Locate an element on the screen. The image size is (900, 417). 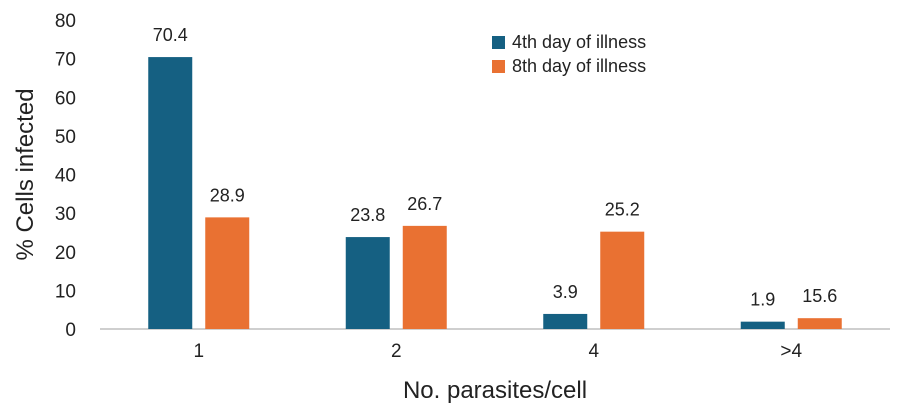
legend-label: 4th day of illness is located at coordinates (579, 42).